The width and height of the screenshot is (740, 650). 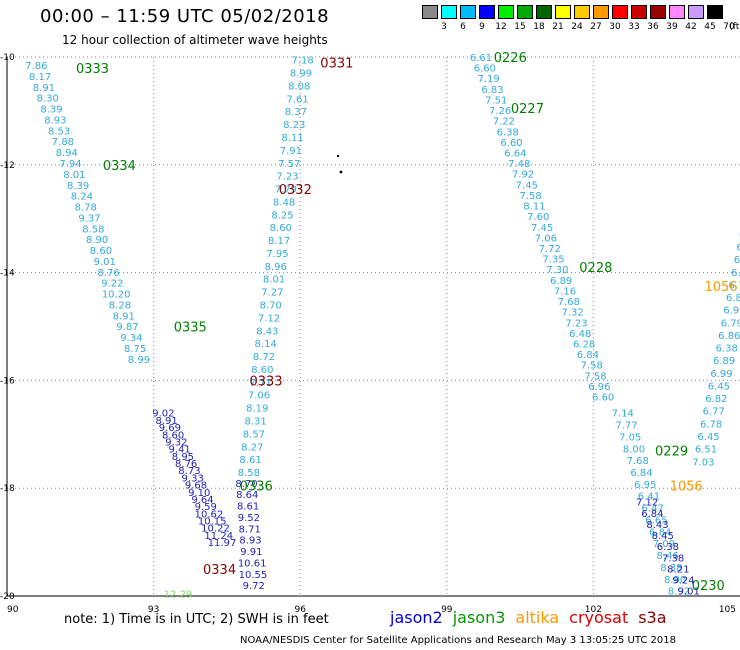 I want to click on wave-height-value: 9.87, so click(x=127, y=327).